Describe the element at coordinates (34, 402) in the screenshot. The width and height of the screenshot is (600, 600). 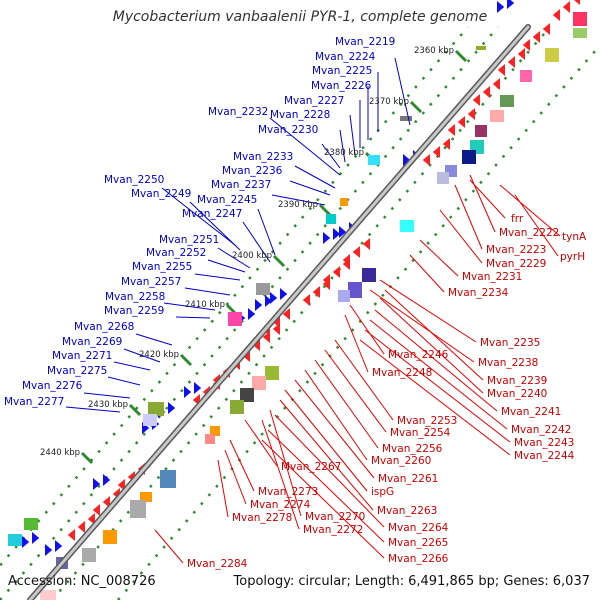
I see `forward-gene-label: Mvan_2277` at that location.